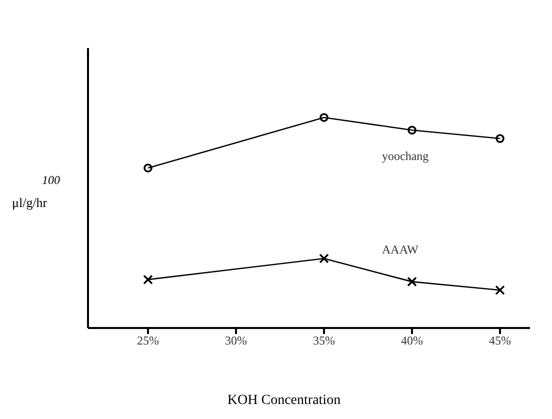  What do you see at coordinates (405, 156) in the screenshot?
I see `series-label: yoochang` at bounding box center [405, 156].